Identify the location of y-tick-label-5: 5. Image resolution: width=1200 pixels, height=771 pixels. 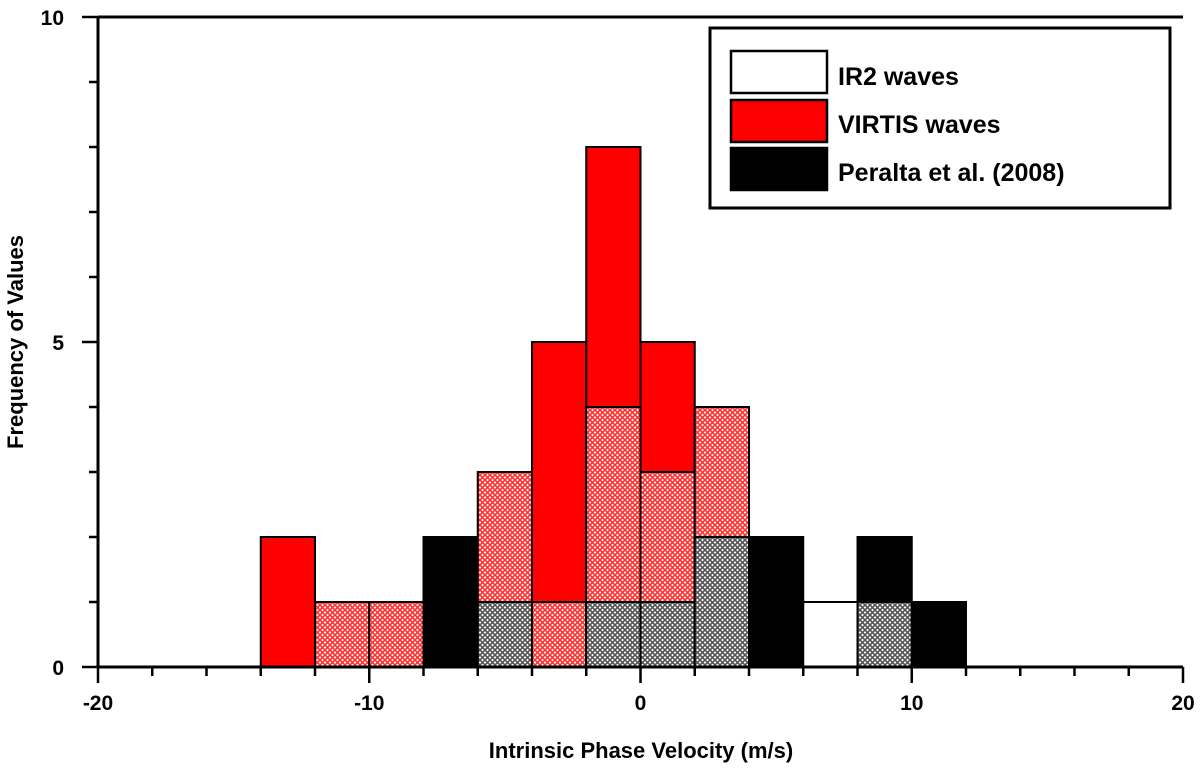
(58, 343).